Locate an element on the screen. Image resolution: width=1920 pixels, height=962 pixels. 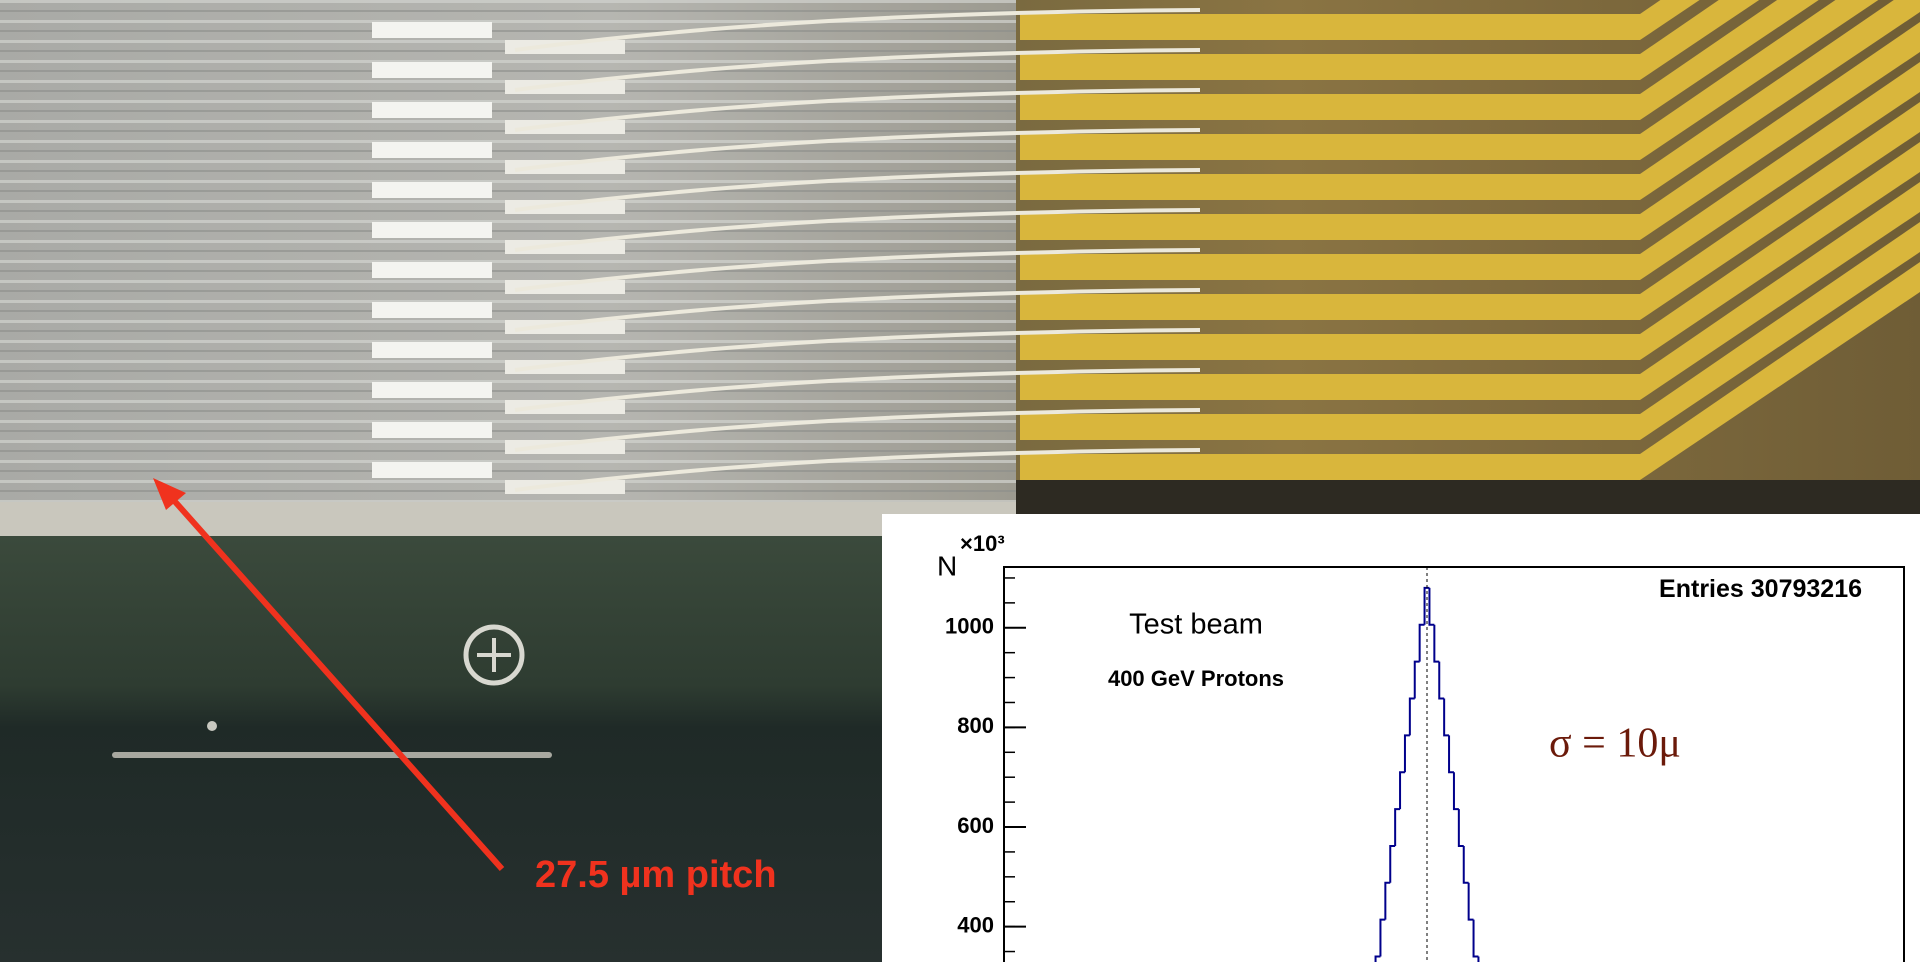
y-tick-label: 400 is located at coordinates (975, 924).